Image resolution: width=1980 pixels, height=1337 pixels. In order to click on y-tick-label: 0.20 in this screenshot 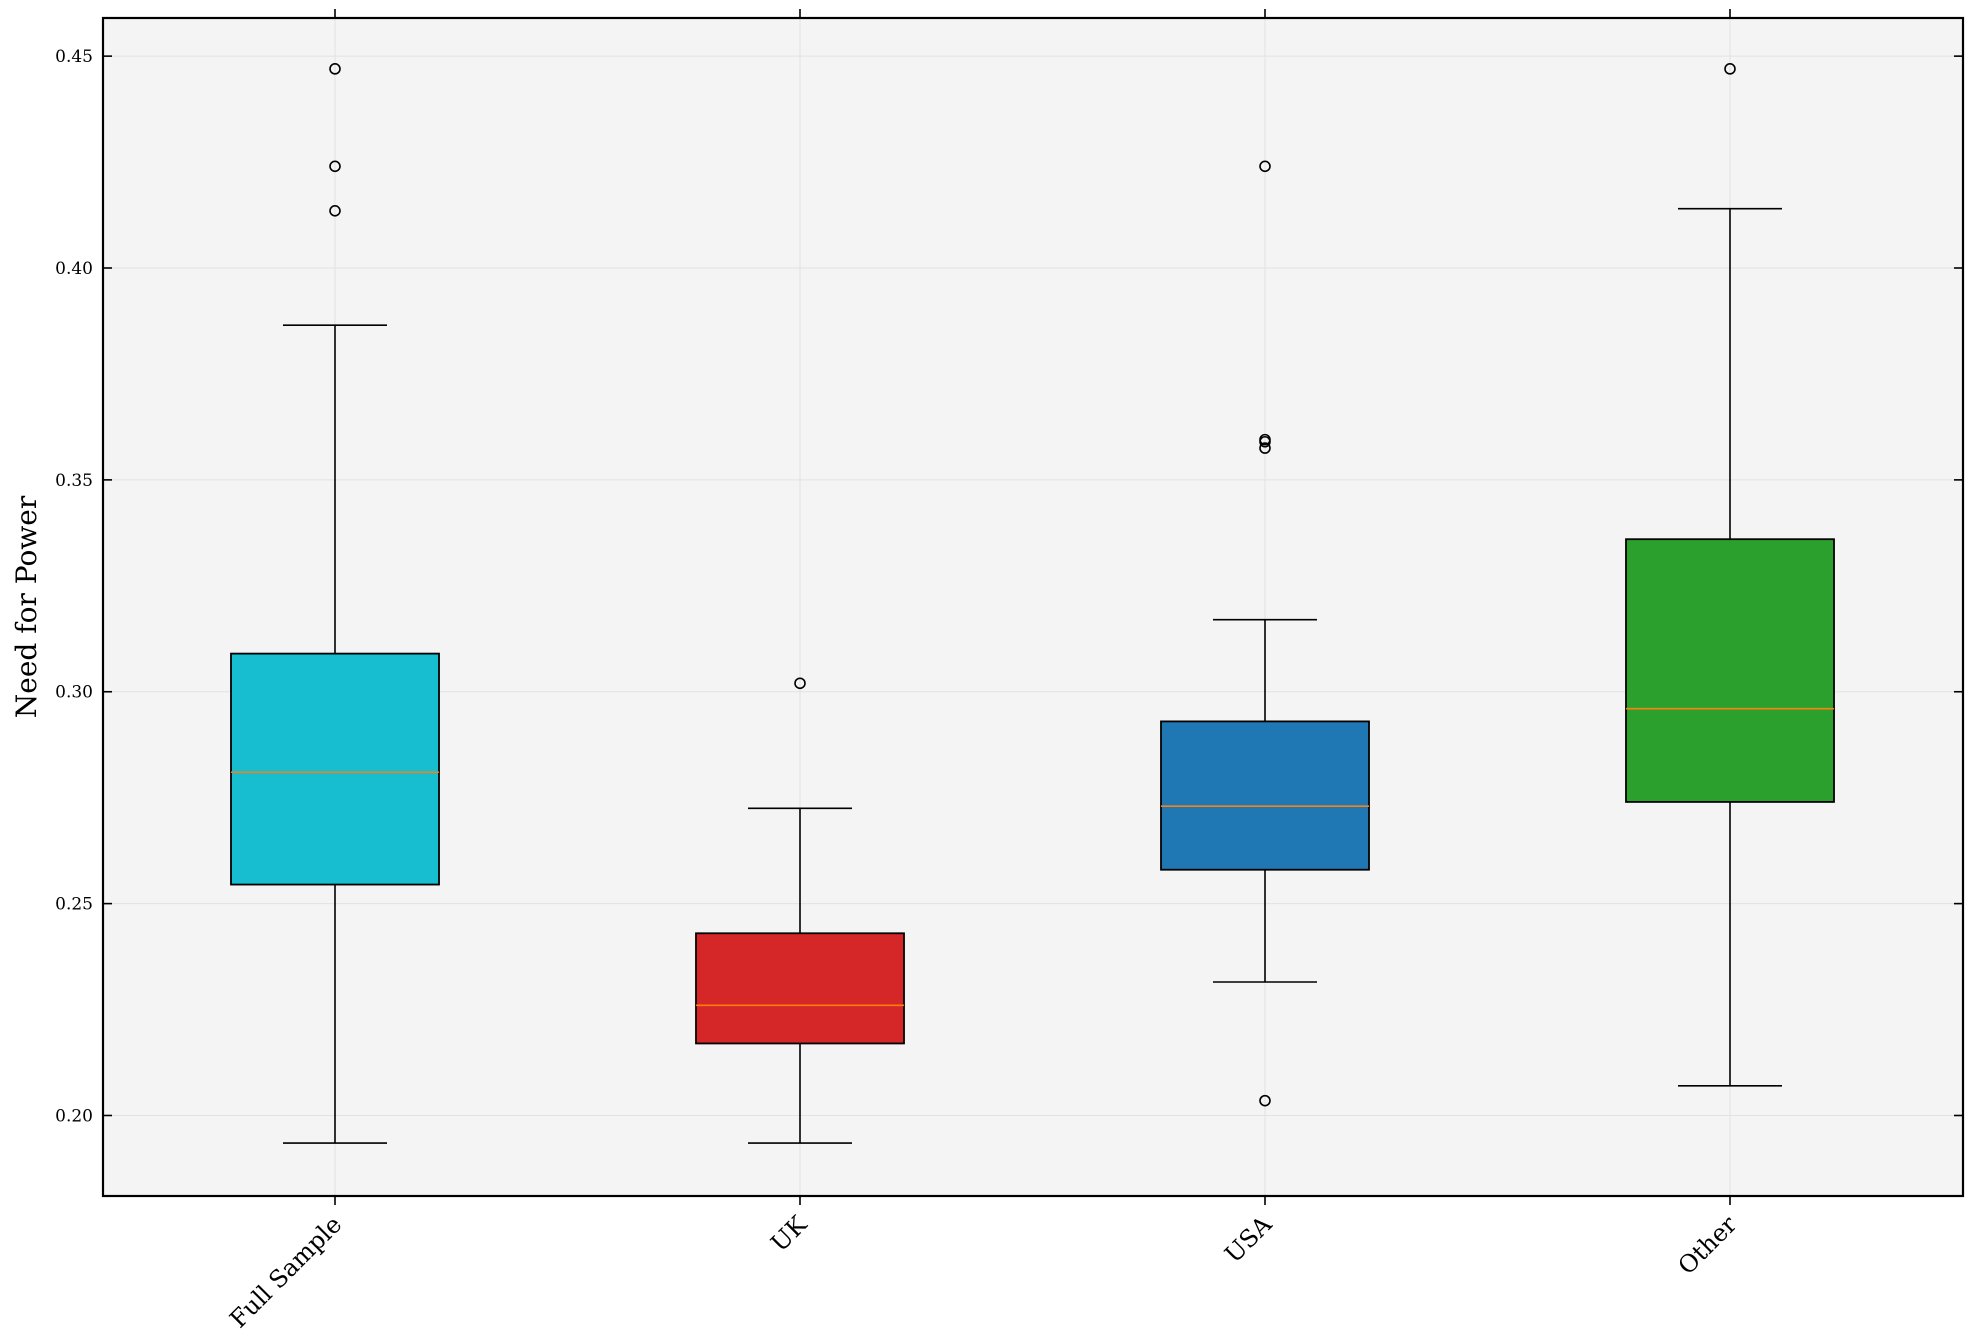, I will do `click(74, 1116)`.